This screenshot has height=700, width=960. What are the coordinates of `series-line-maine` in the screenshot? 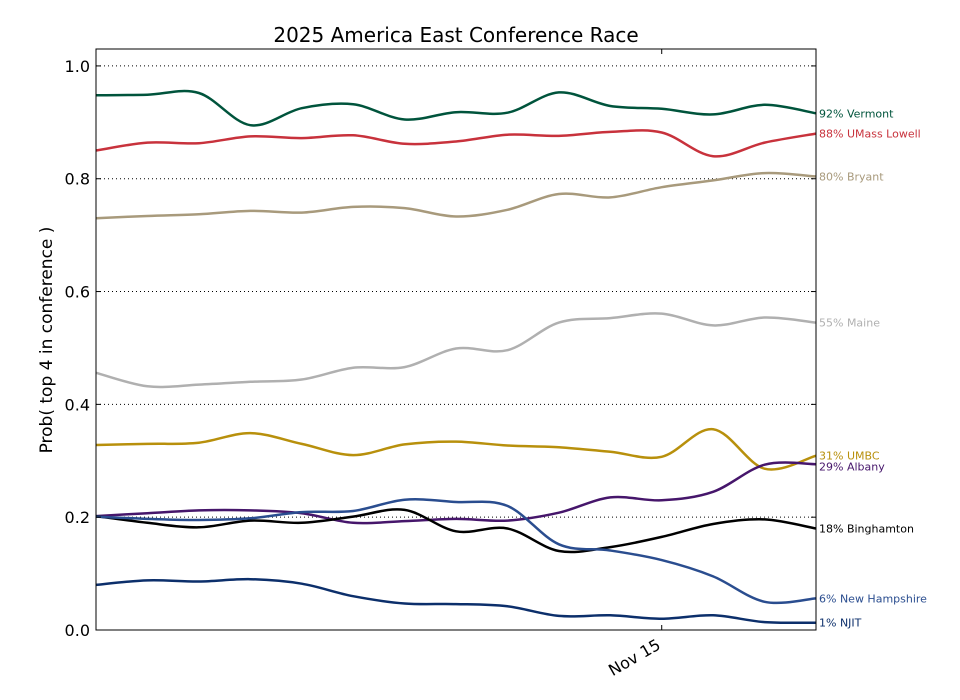 It's located at (456, 350).